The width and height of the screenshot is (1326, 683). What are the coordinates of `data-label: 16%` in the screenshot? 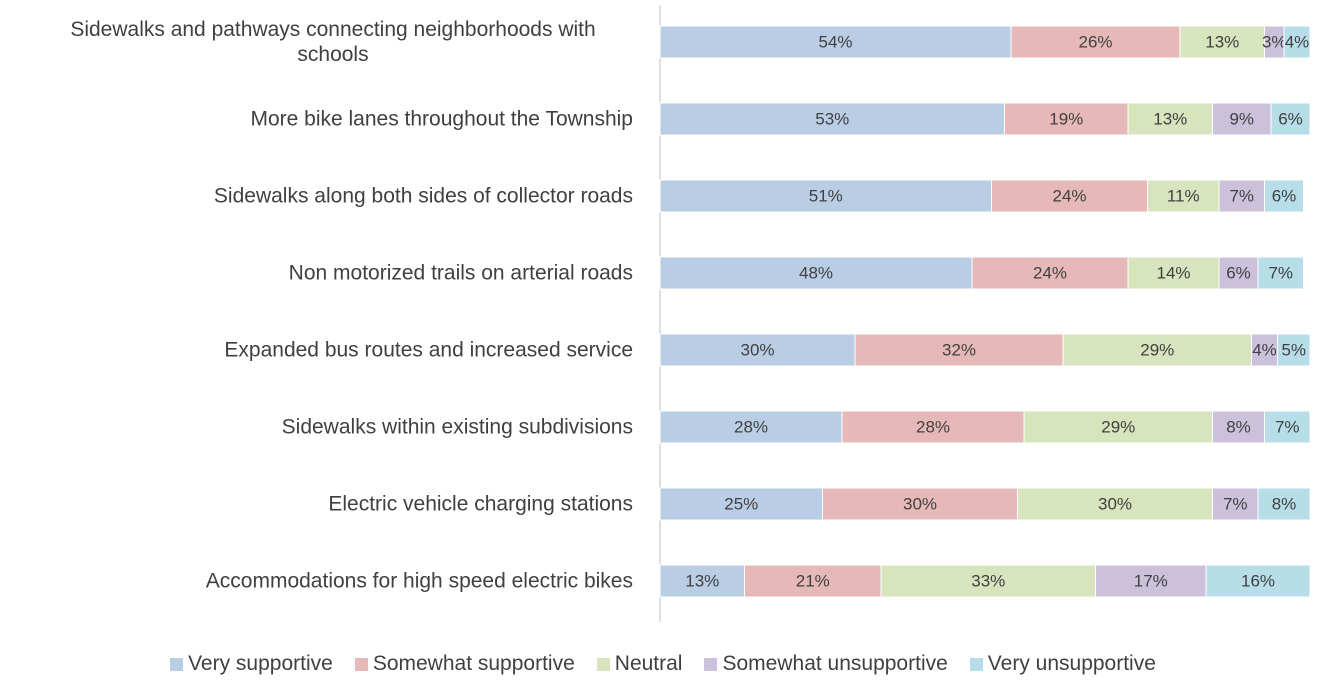 It's located at (1258, 580).